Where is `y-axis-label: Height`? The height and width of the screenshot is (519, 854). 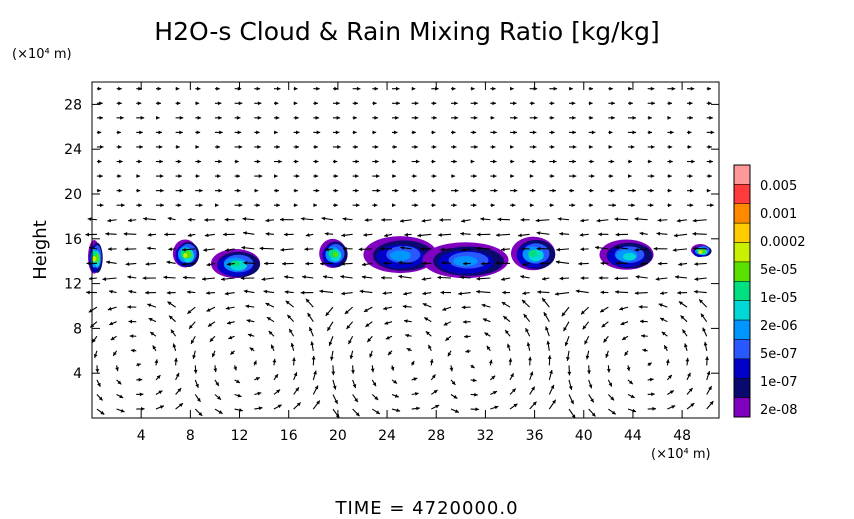
y-axis-label: Height is located at coordinates (40, 250).